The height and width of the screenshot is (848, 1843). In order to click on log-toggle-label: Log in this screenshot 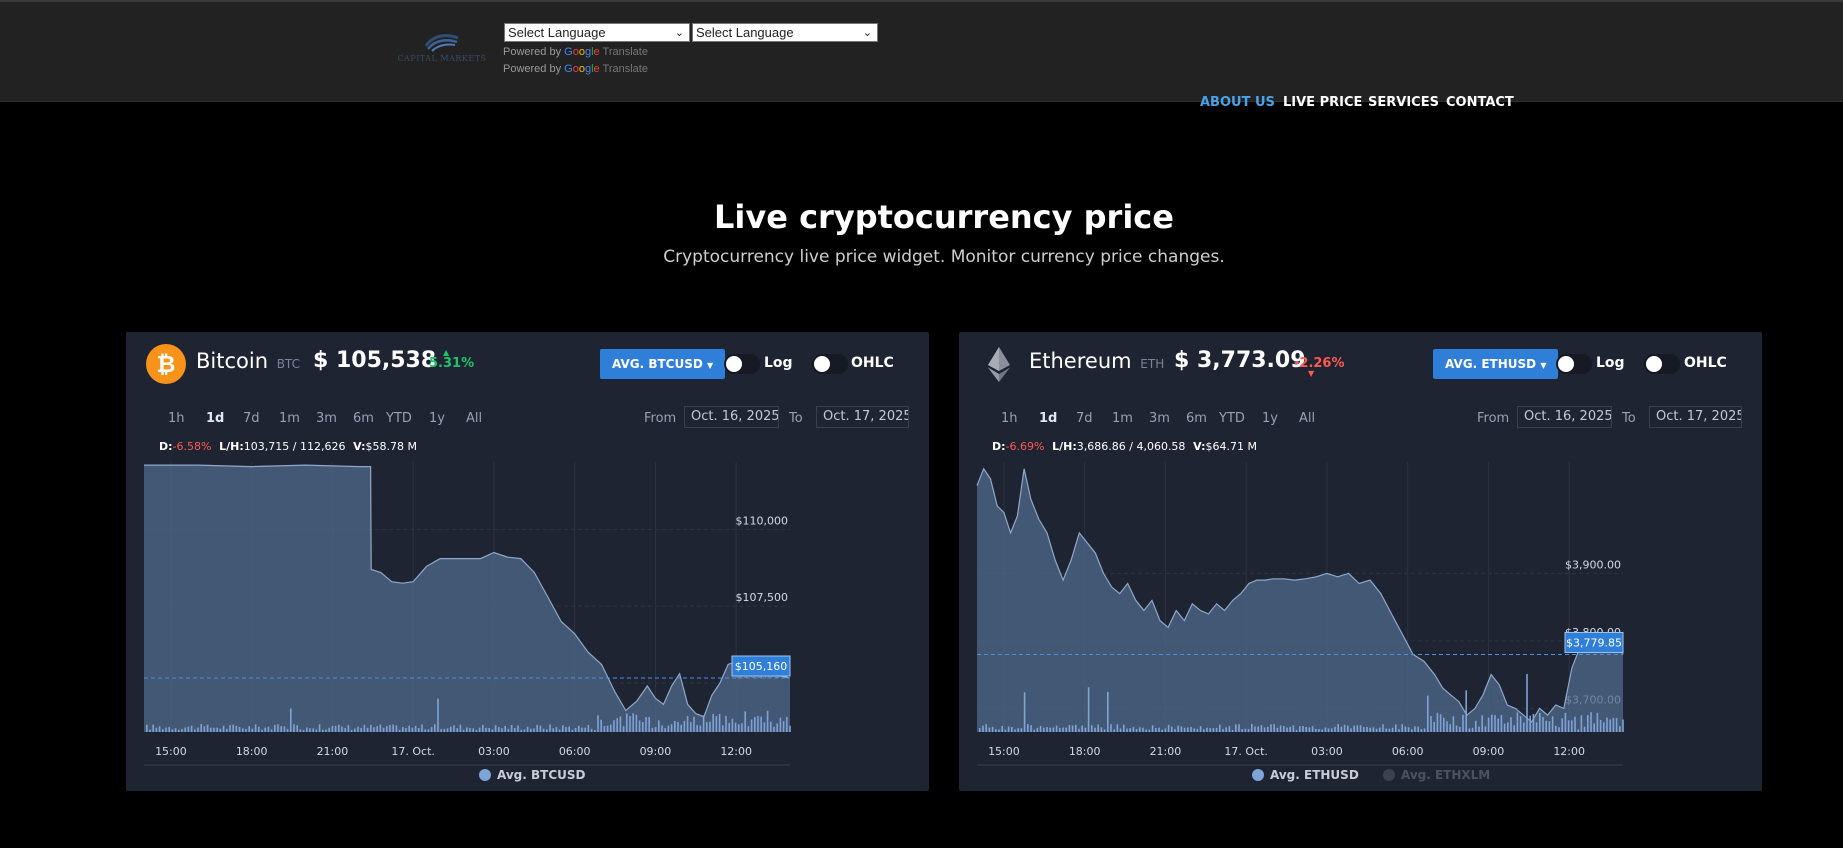, I will do `click(1610, 363)`.